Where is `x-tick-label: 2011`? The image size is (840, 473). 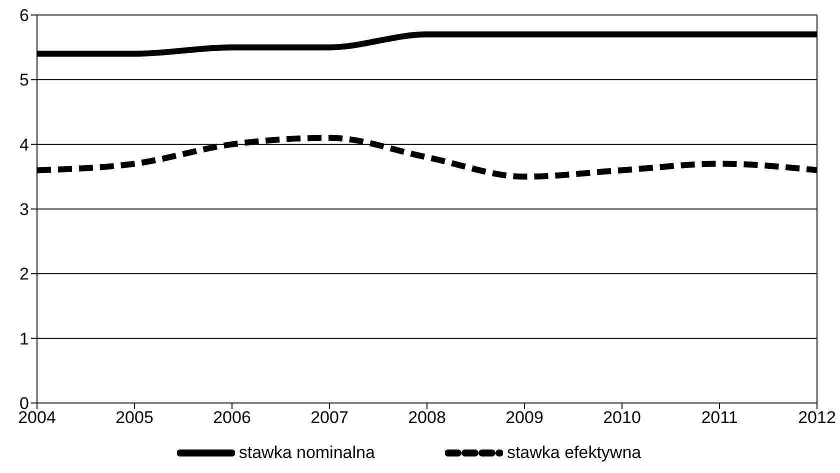 x-tick-label: 2011 is located at coordinates (719, 418).